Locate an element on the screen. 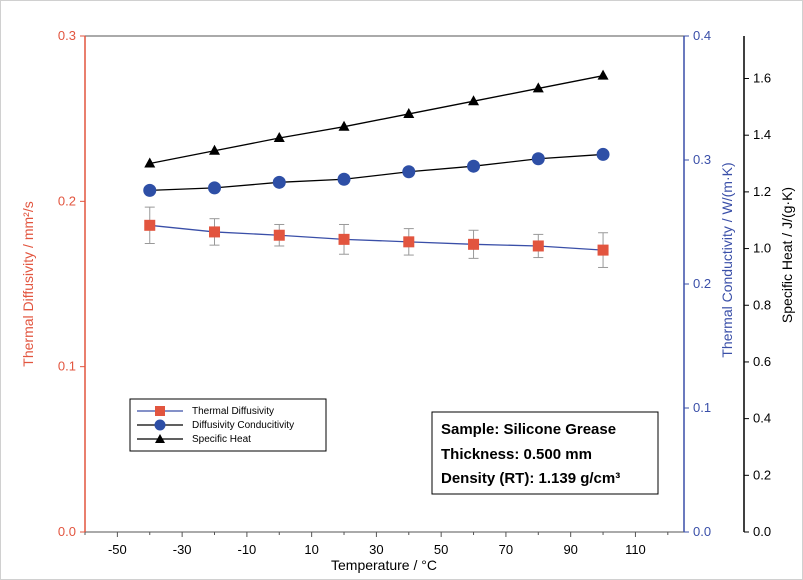 This screenshot has width=803, height=580. left-tick-label: 0.2 is located at coordinates (67, 200).